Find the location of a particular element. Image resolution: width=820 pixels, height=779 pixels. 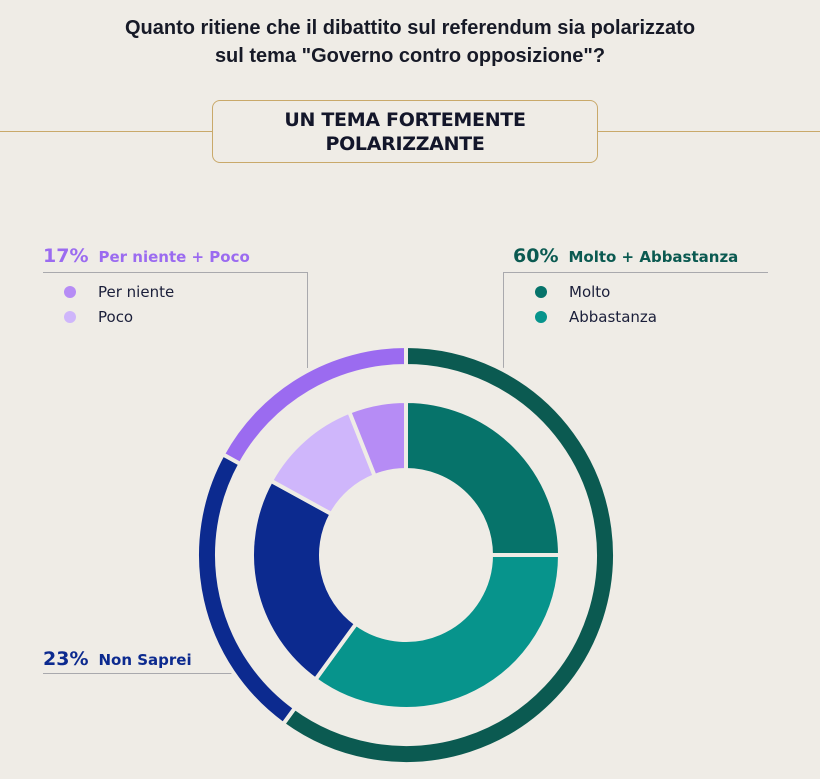

chart-title-line2: sul tema "Governo contro opposizione"? is located at coordinates (410, 56).